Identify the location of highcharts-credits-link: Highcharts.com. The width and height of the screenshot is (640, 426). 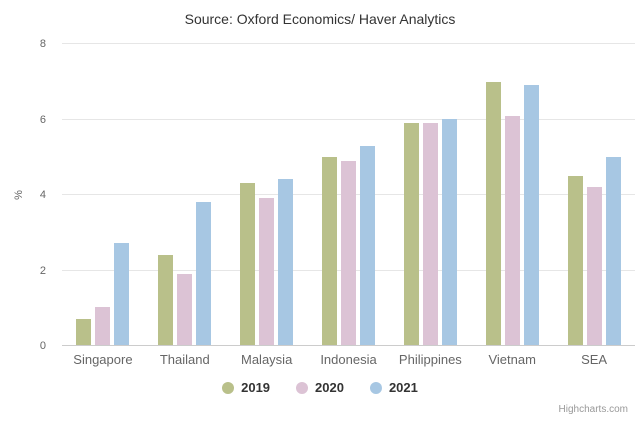
(593, 409).